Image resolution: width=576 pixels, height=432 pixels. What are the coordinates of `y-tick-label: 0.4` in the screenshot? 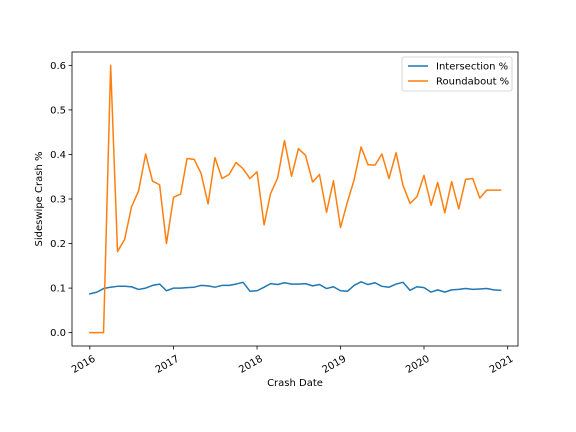 It's located at (58, 155).